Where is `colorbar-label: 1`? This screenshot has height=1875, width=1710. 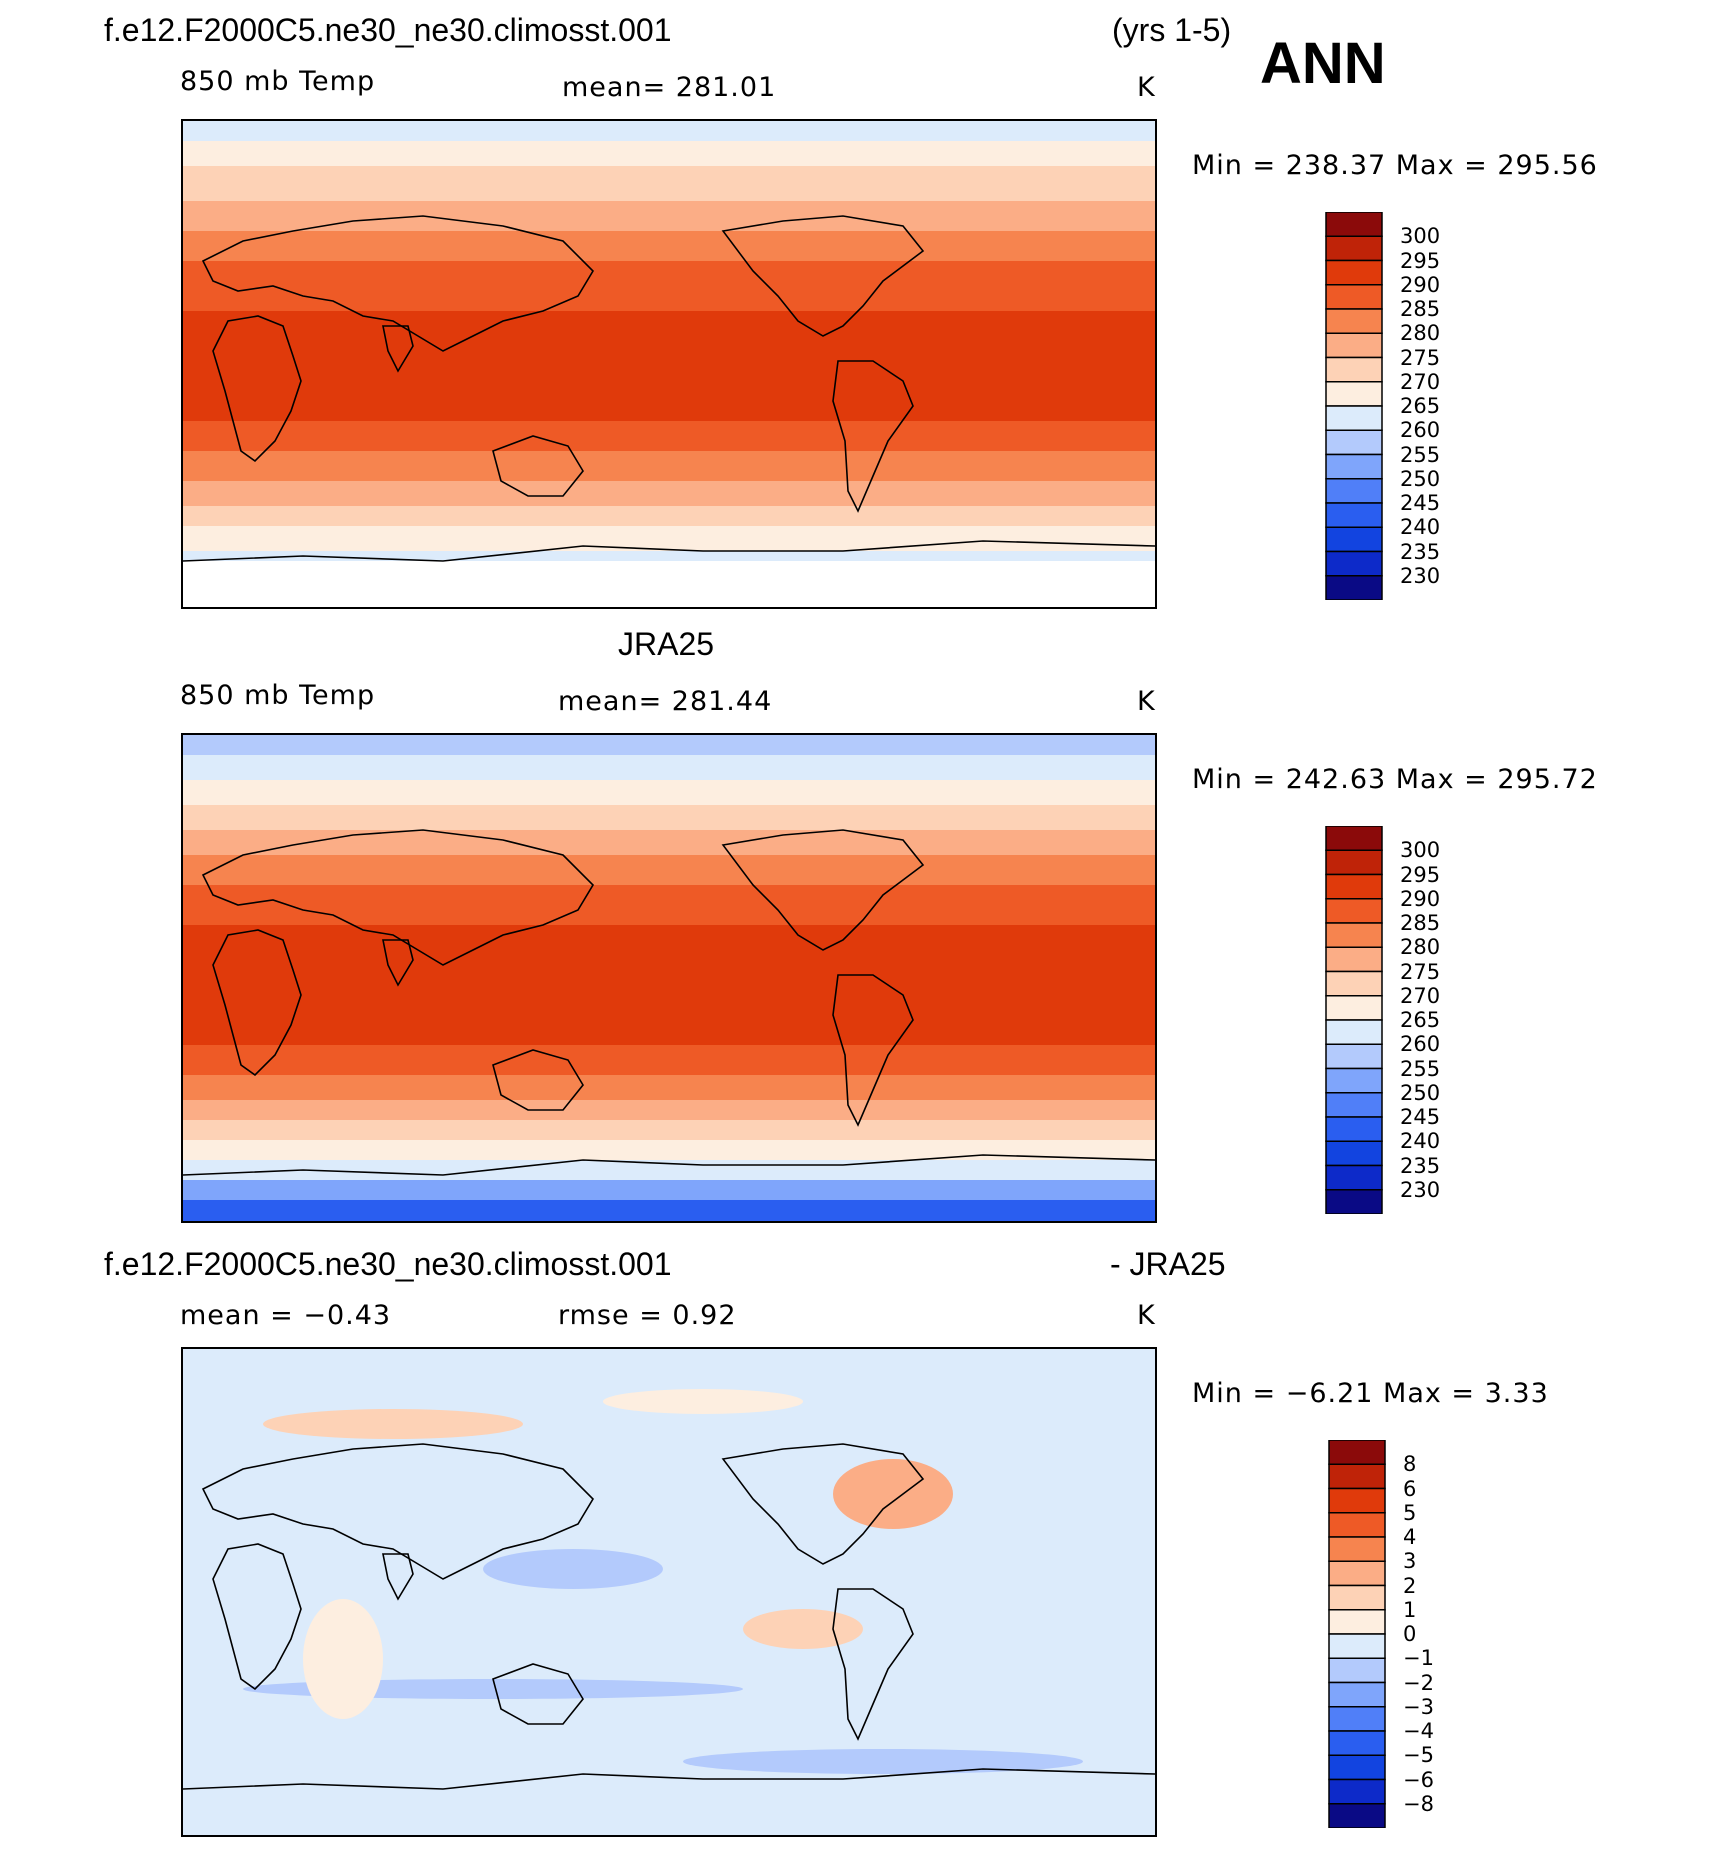 colorbar-label: 1 is located at coordinates (1410, 1609).